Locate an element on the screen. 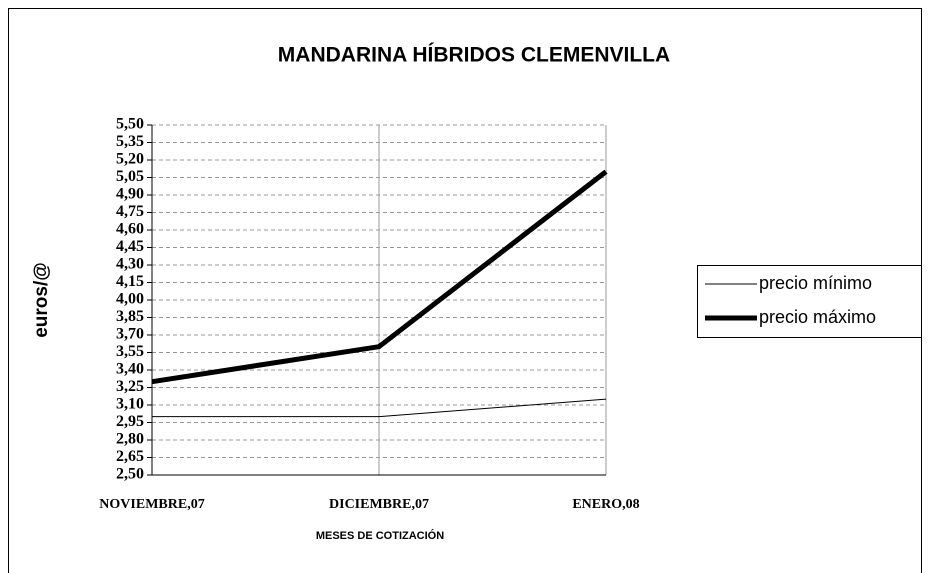  series-line is located at coordinates (379, 408).